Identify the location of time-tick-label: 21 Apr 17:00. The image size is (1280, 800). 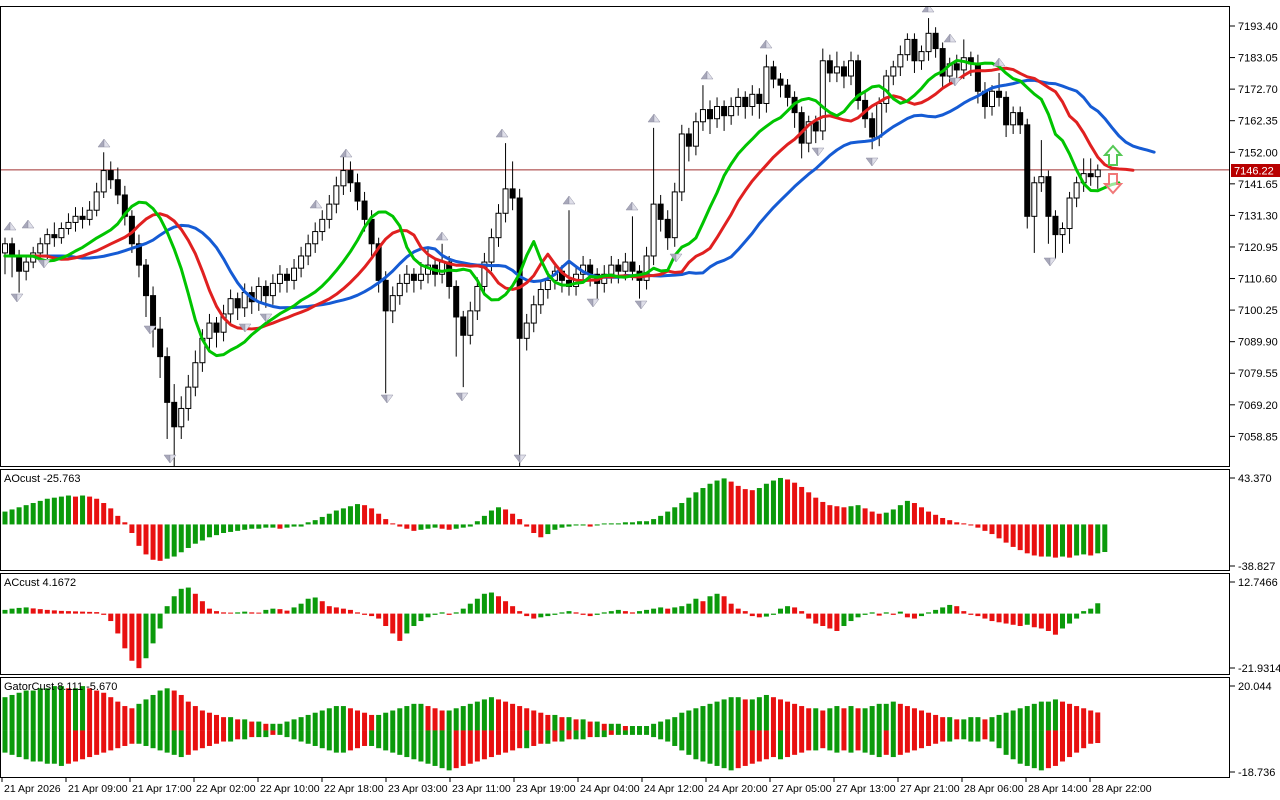
(162, 789).